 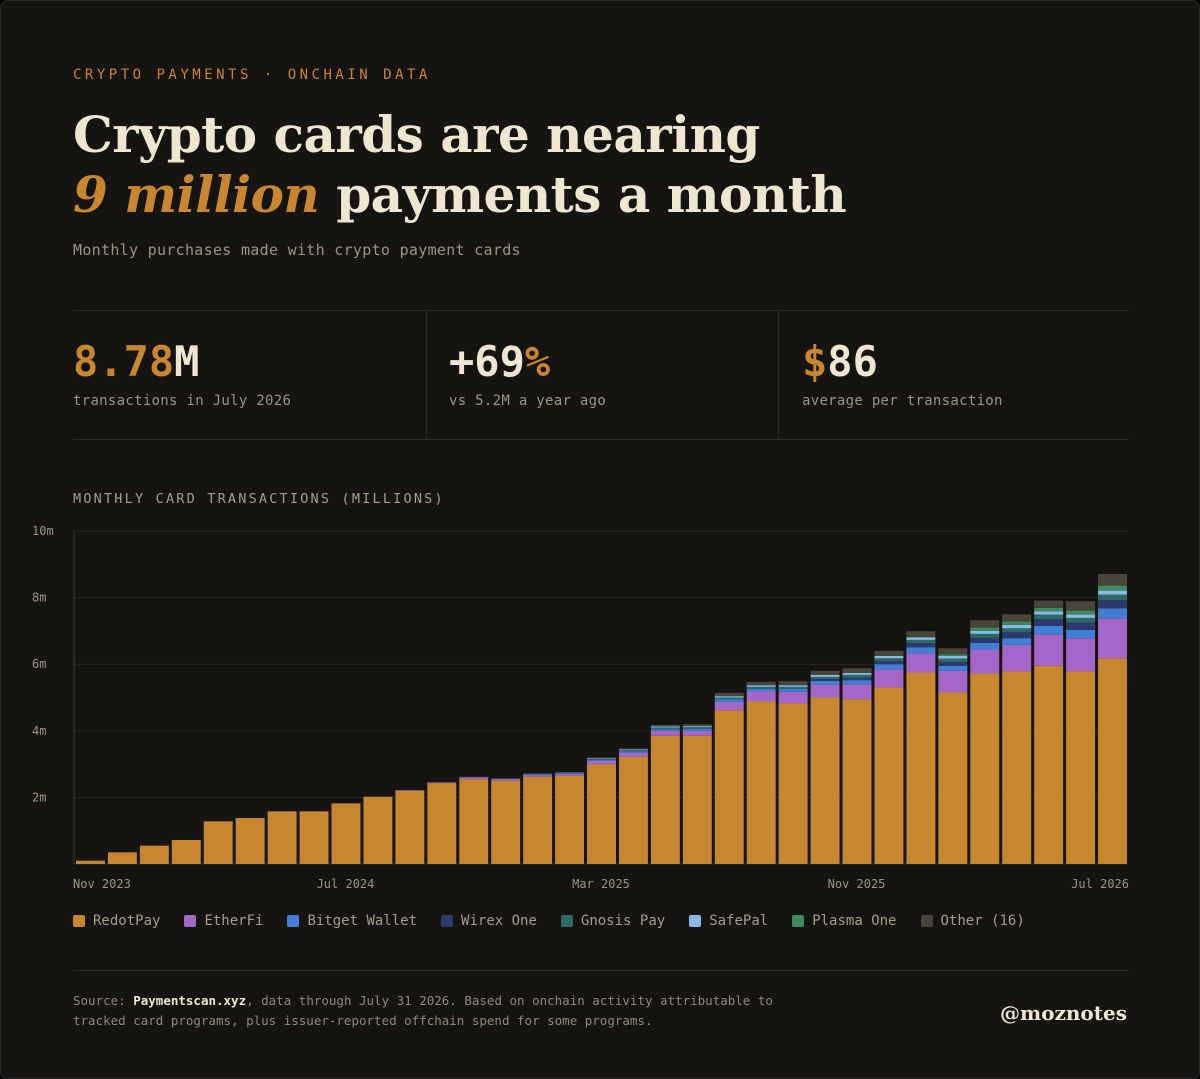 What do you see at coordinates (416, 134) in the screenshot?
I see `headline-line1: Crypto cards are nearing` at bounding box center [416, 134].